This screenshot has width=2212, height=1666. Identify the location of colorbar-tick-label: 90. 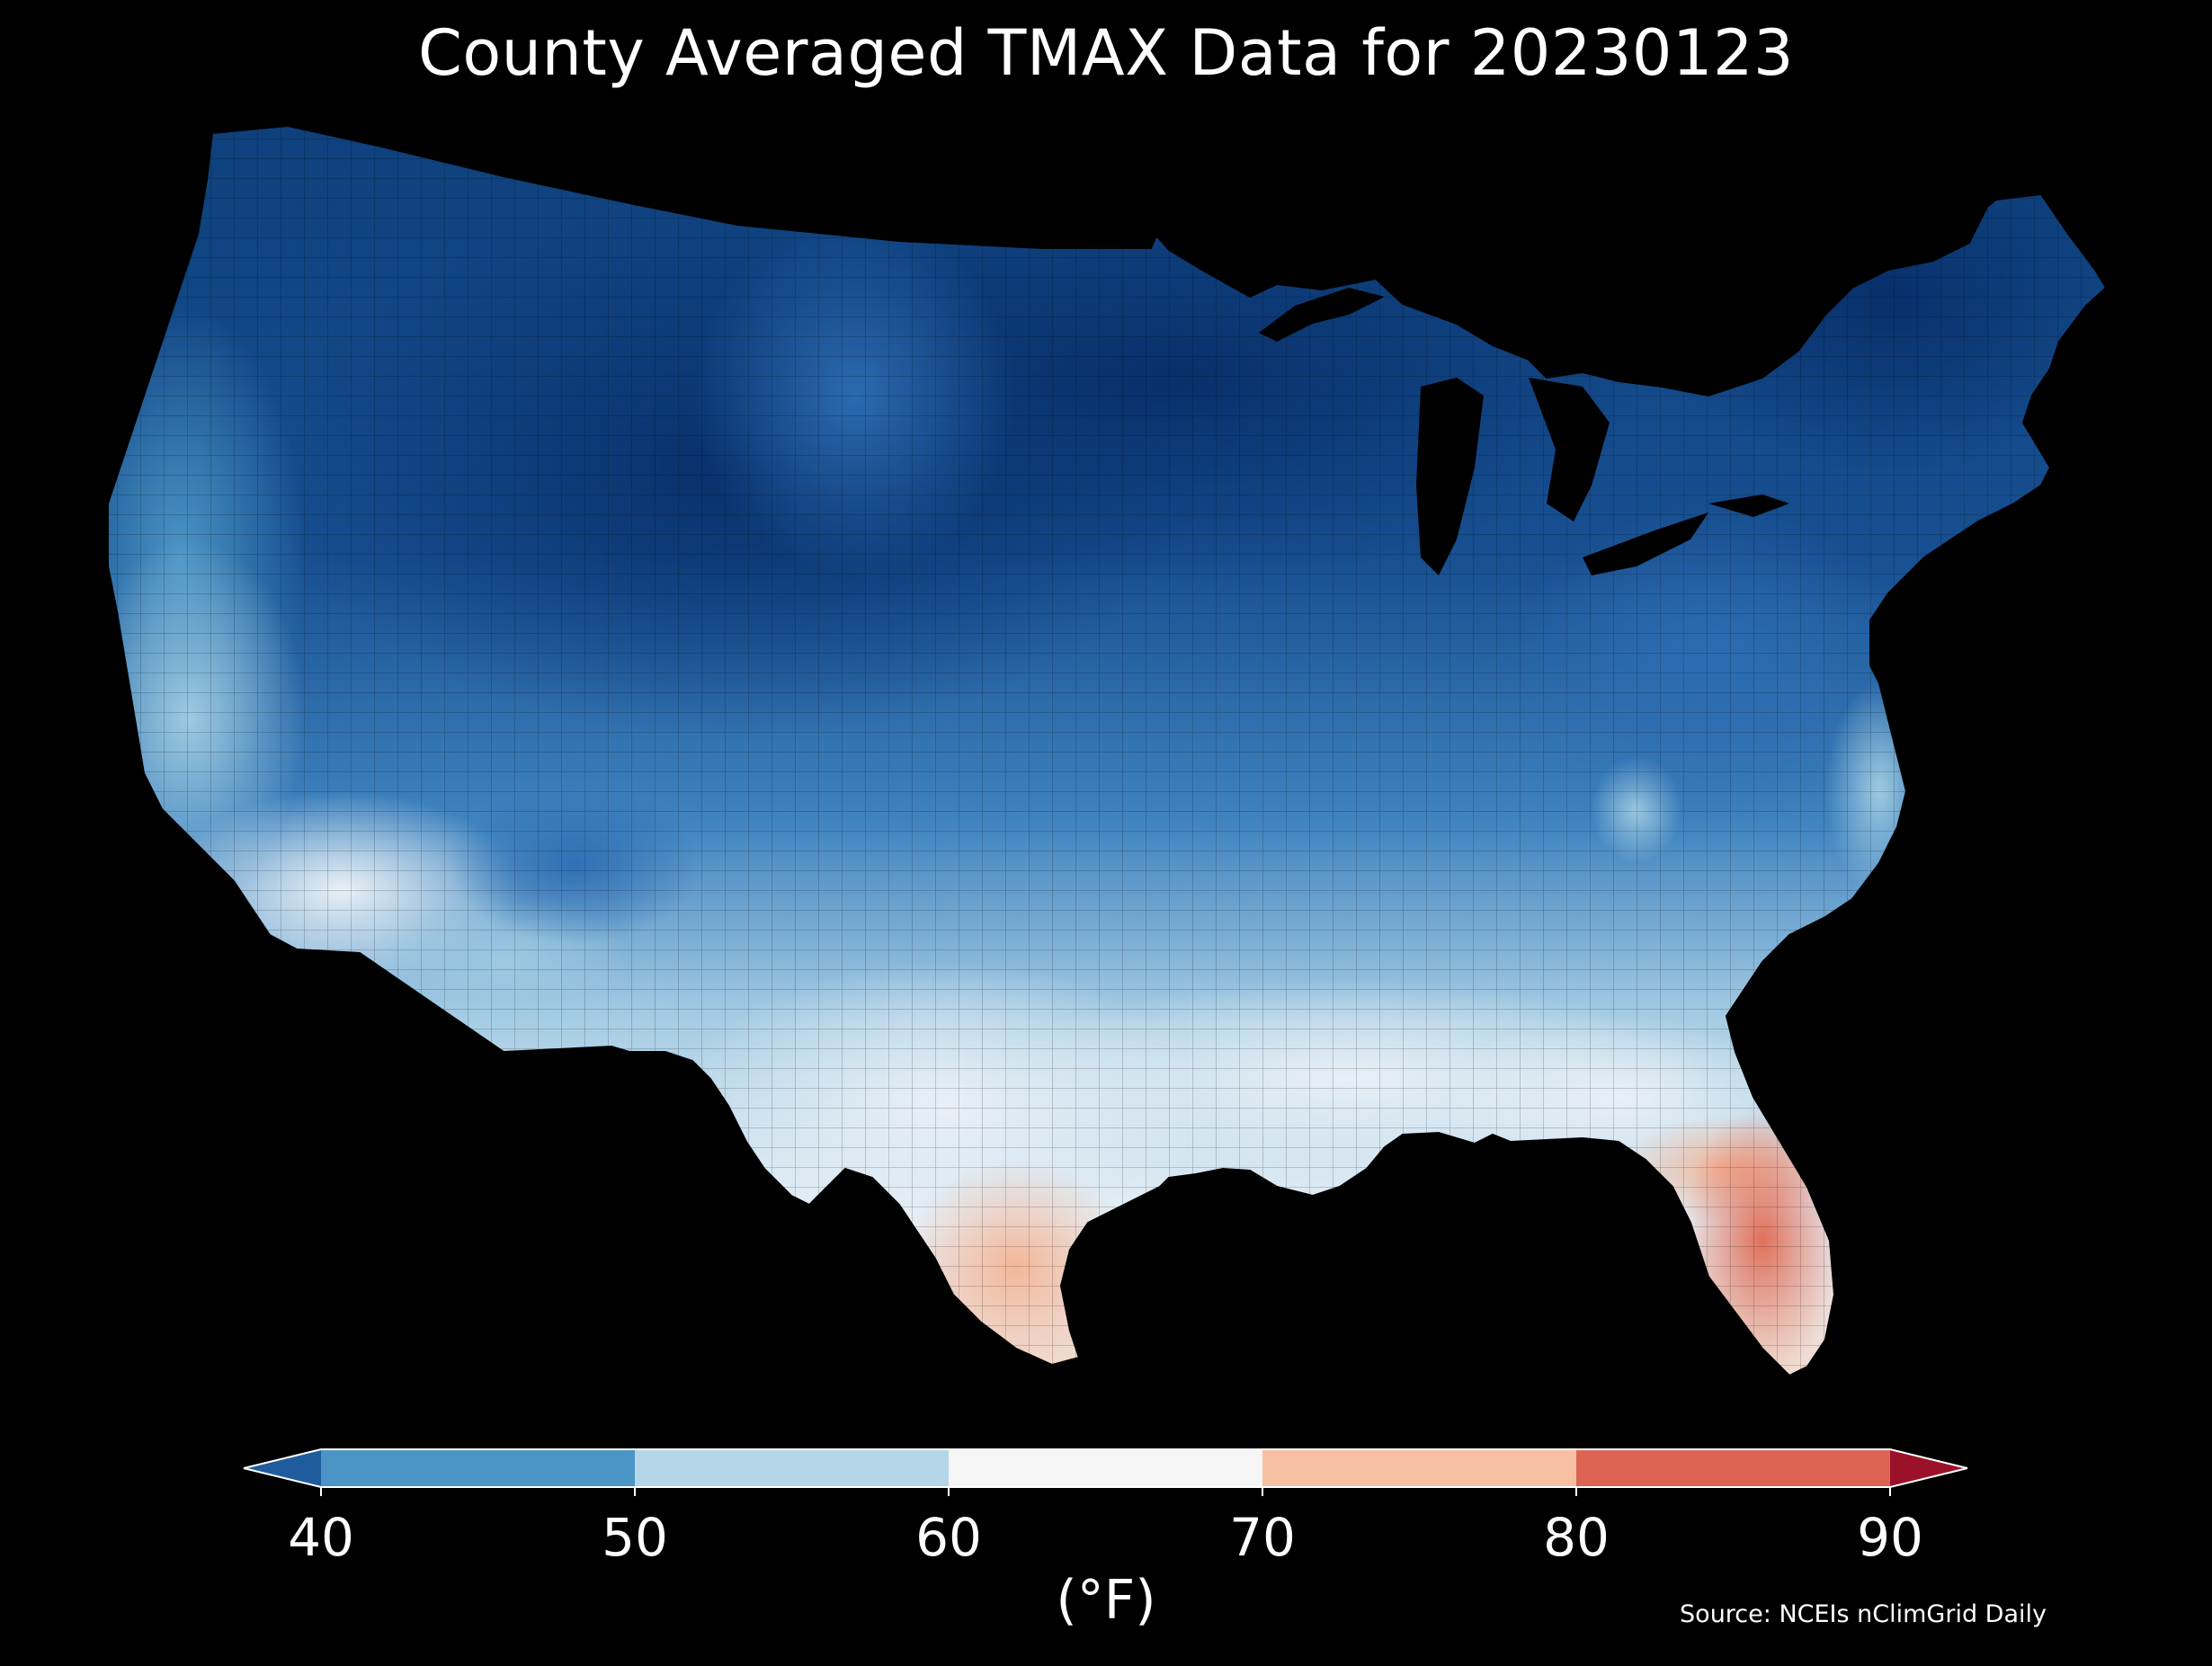
(1890, 1537).